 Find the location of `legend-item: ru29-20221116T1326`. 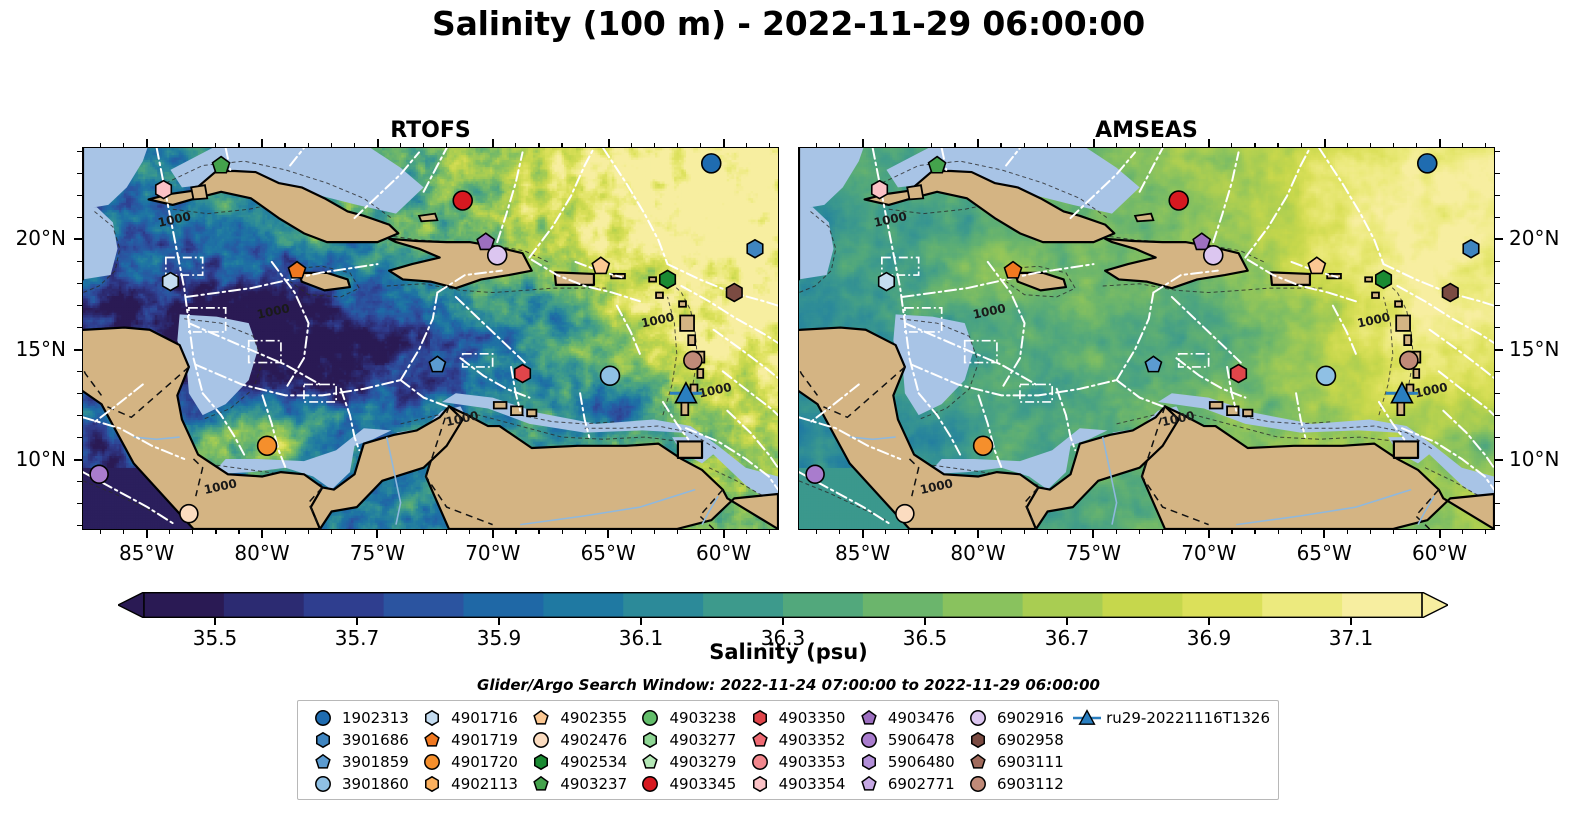

legend-item: ru29-20221116T1326 is located at coordinates (1170, 718).